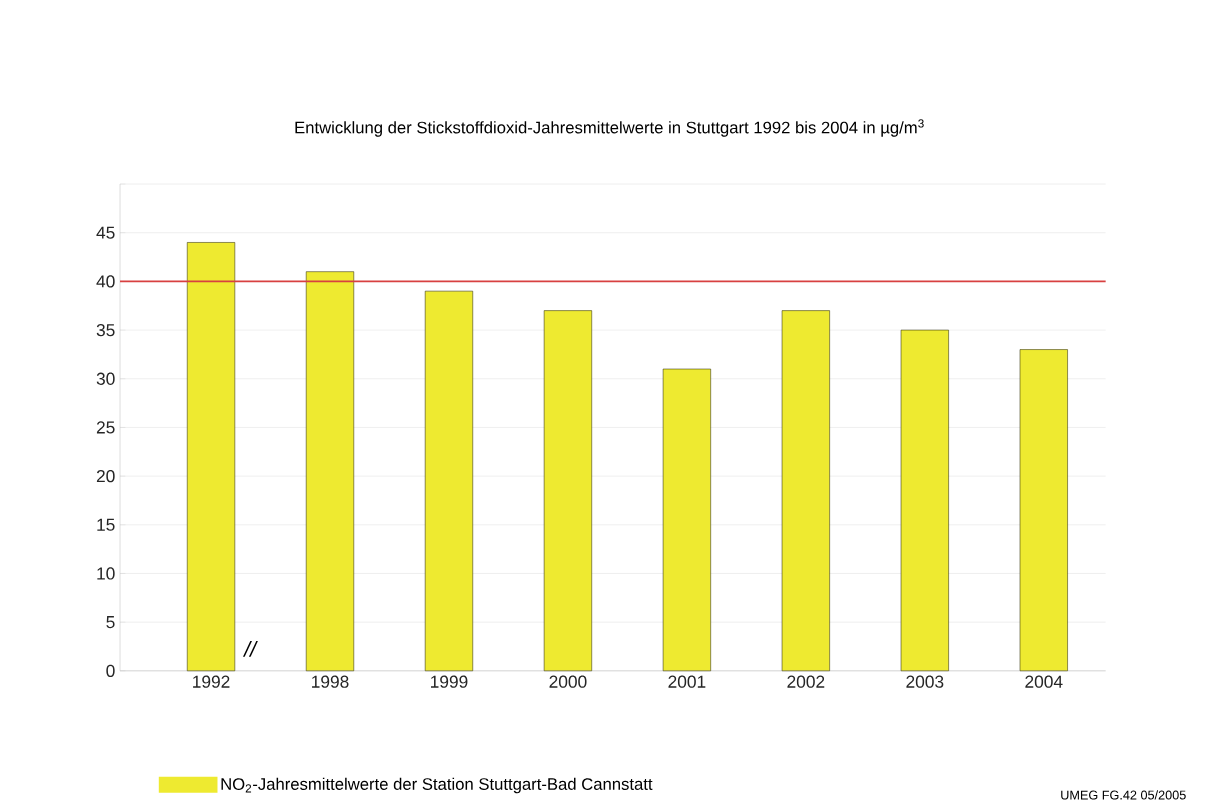 The height and width of the screenshot is (810, 1227). Describe the element at coordinates (806, 682) in the screenshot. I see `x-tick-label: 2002` at that location.